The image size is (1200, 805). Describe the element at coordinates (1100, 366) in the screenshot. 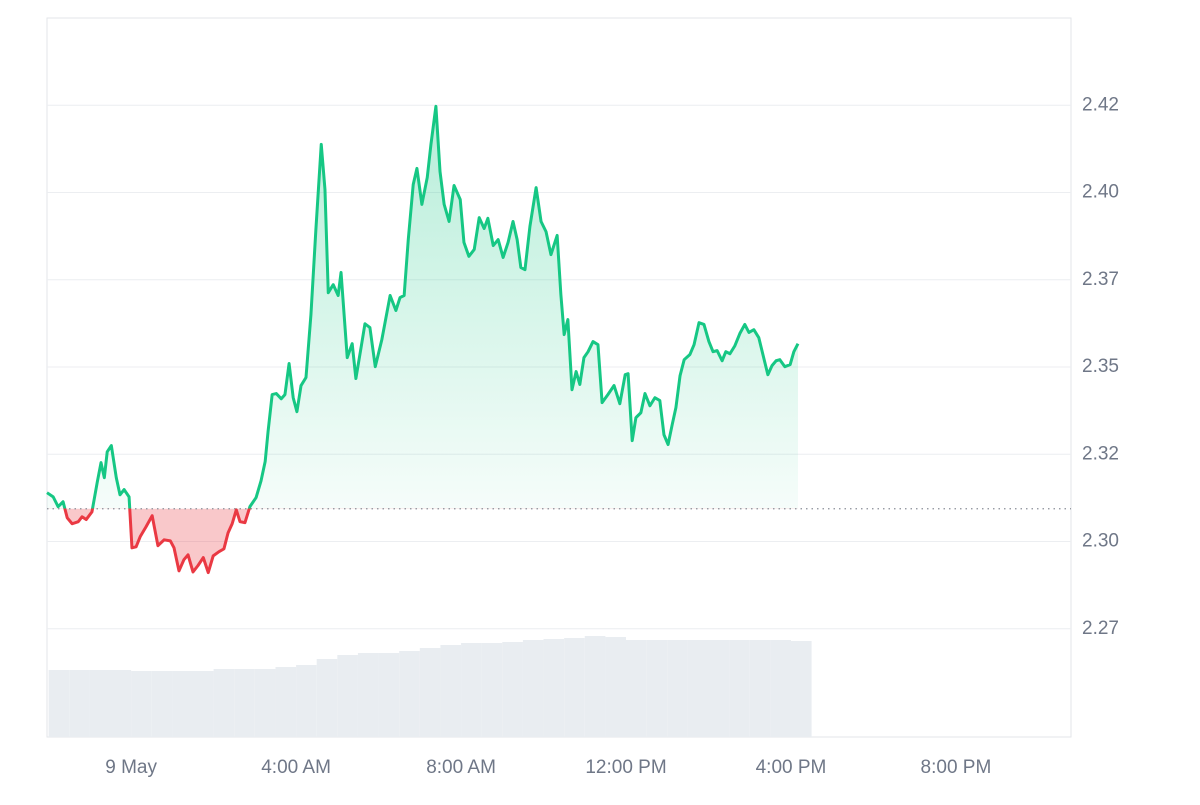

I see `y-tick-label: 2.35` at that location.